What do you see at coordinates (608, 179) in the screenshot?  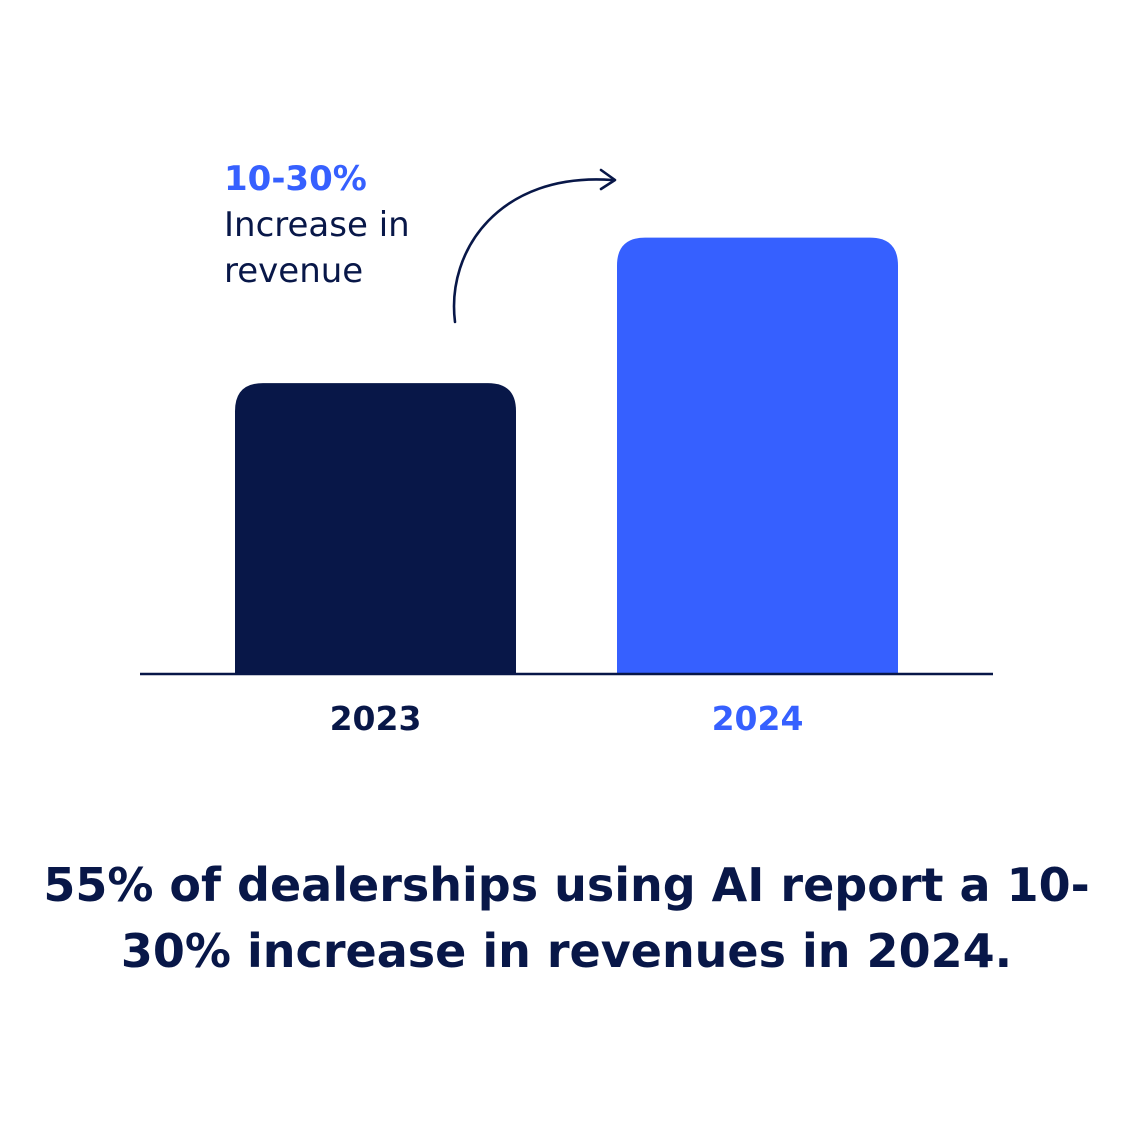 I see `arrow-head-icon` at bounding box center [608, 179].